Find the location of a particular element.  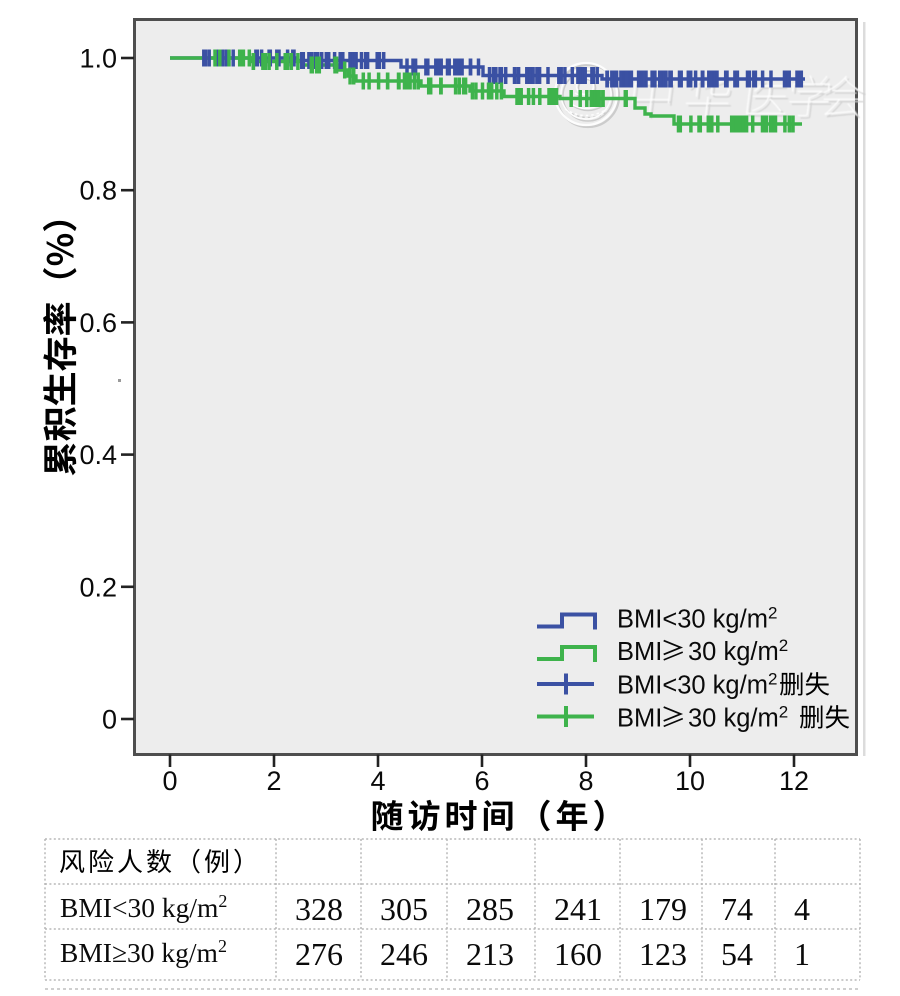

svg-text: 328 is located at coordinates (319, 909).